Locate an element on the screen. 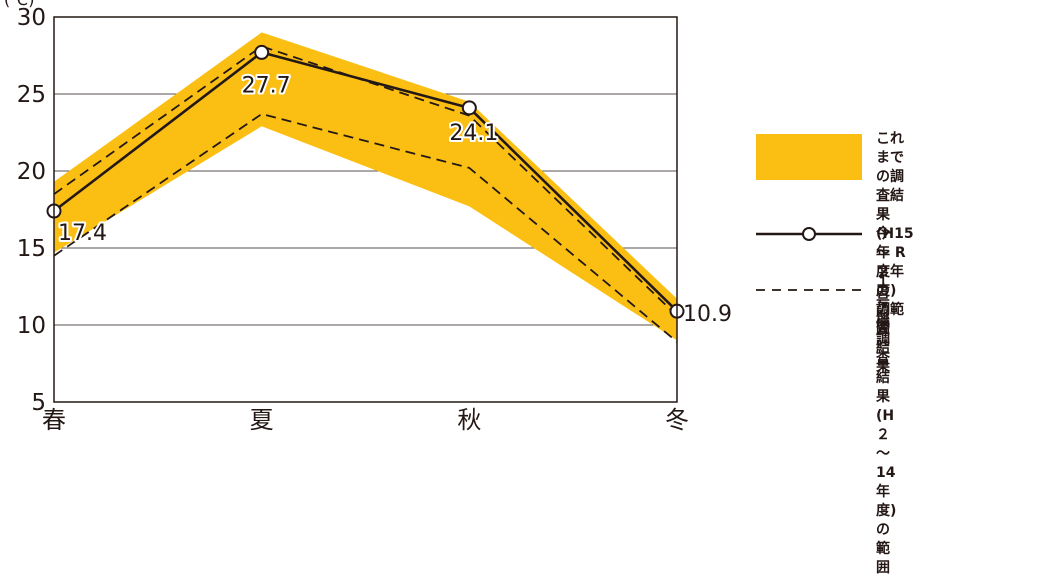 This screenshot has width=1063, height=578. data-label-秋: 24.1 is located at coordinates (473, 133).